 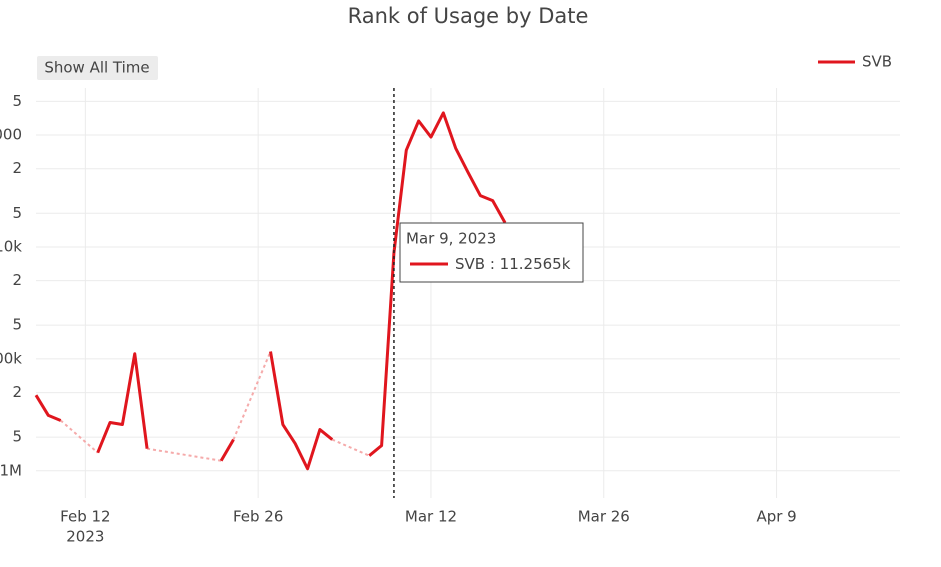 What do you see at coordinates (776, 517) in the screenshot?
I see `x-tick-label: Apr 9` at bounding box center [776, 517].